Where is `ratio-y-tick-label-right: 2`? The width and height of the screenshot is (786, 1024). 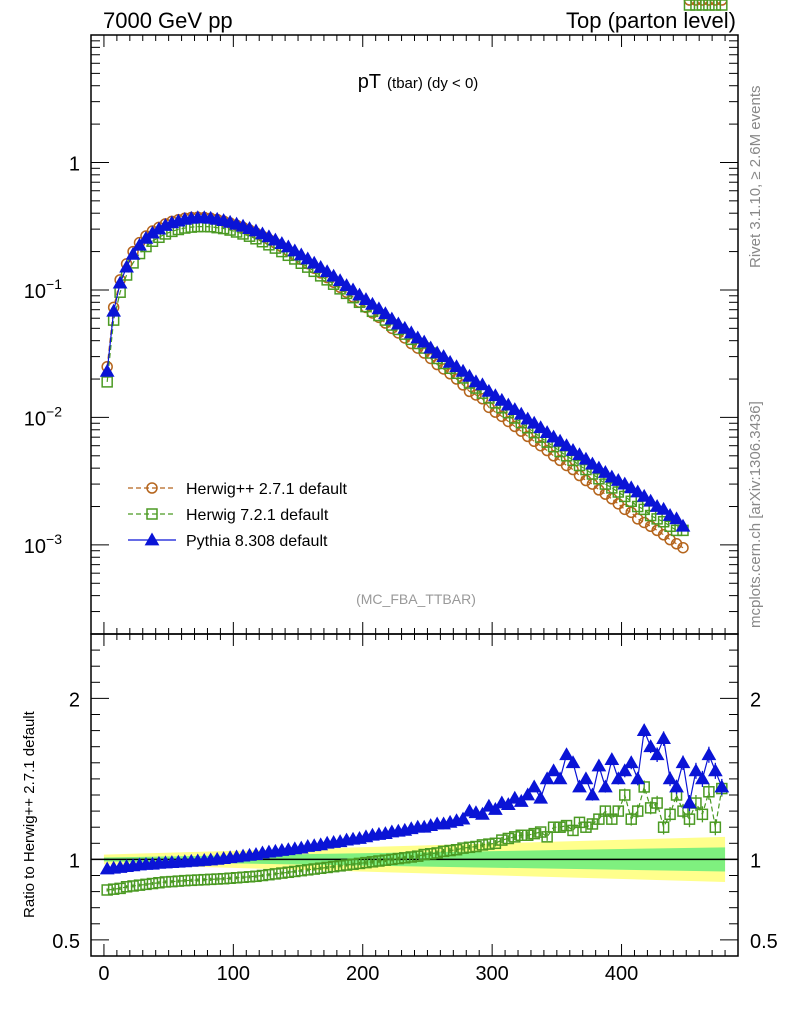
ratio-y-tick-label-right: 2 is located at coordinates (755, 700).